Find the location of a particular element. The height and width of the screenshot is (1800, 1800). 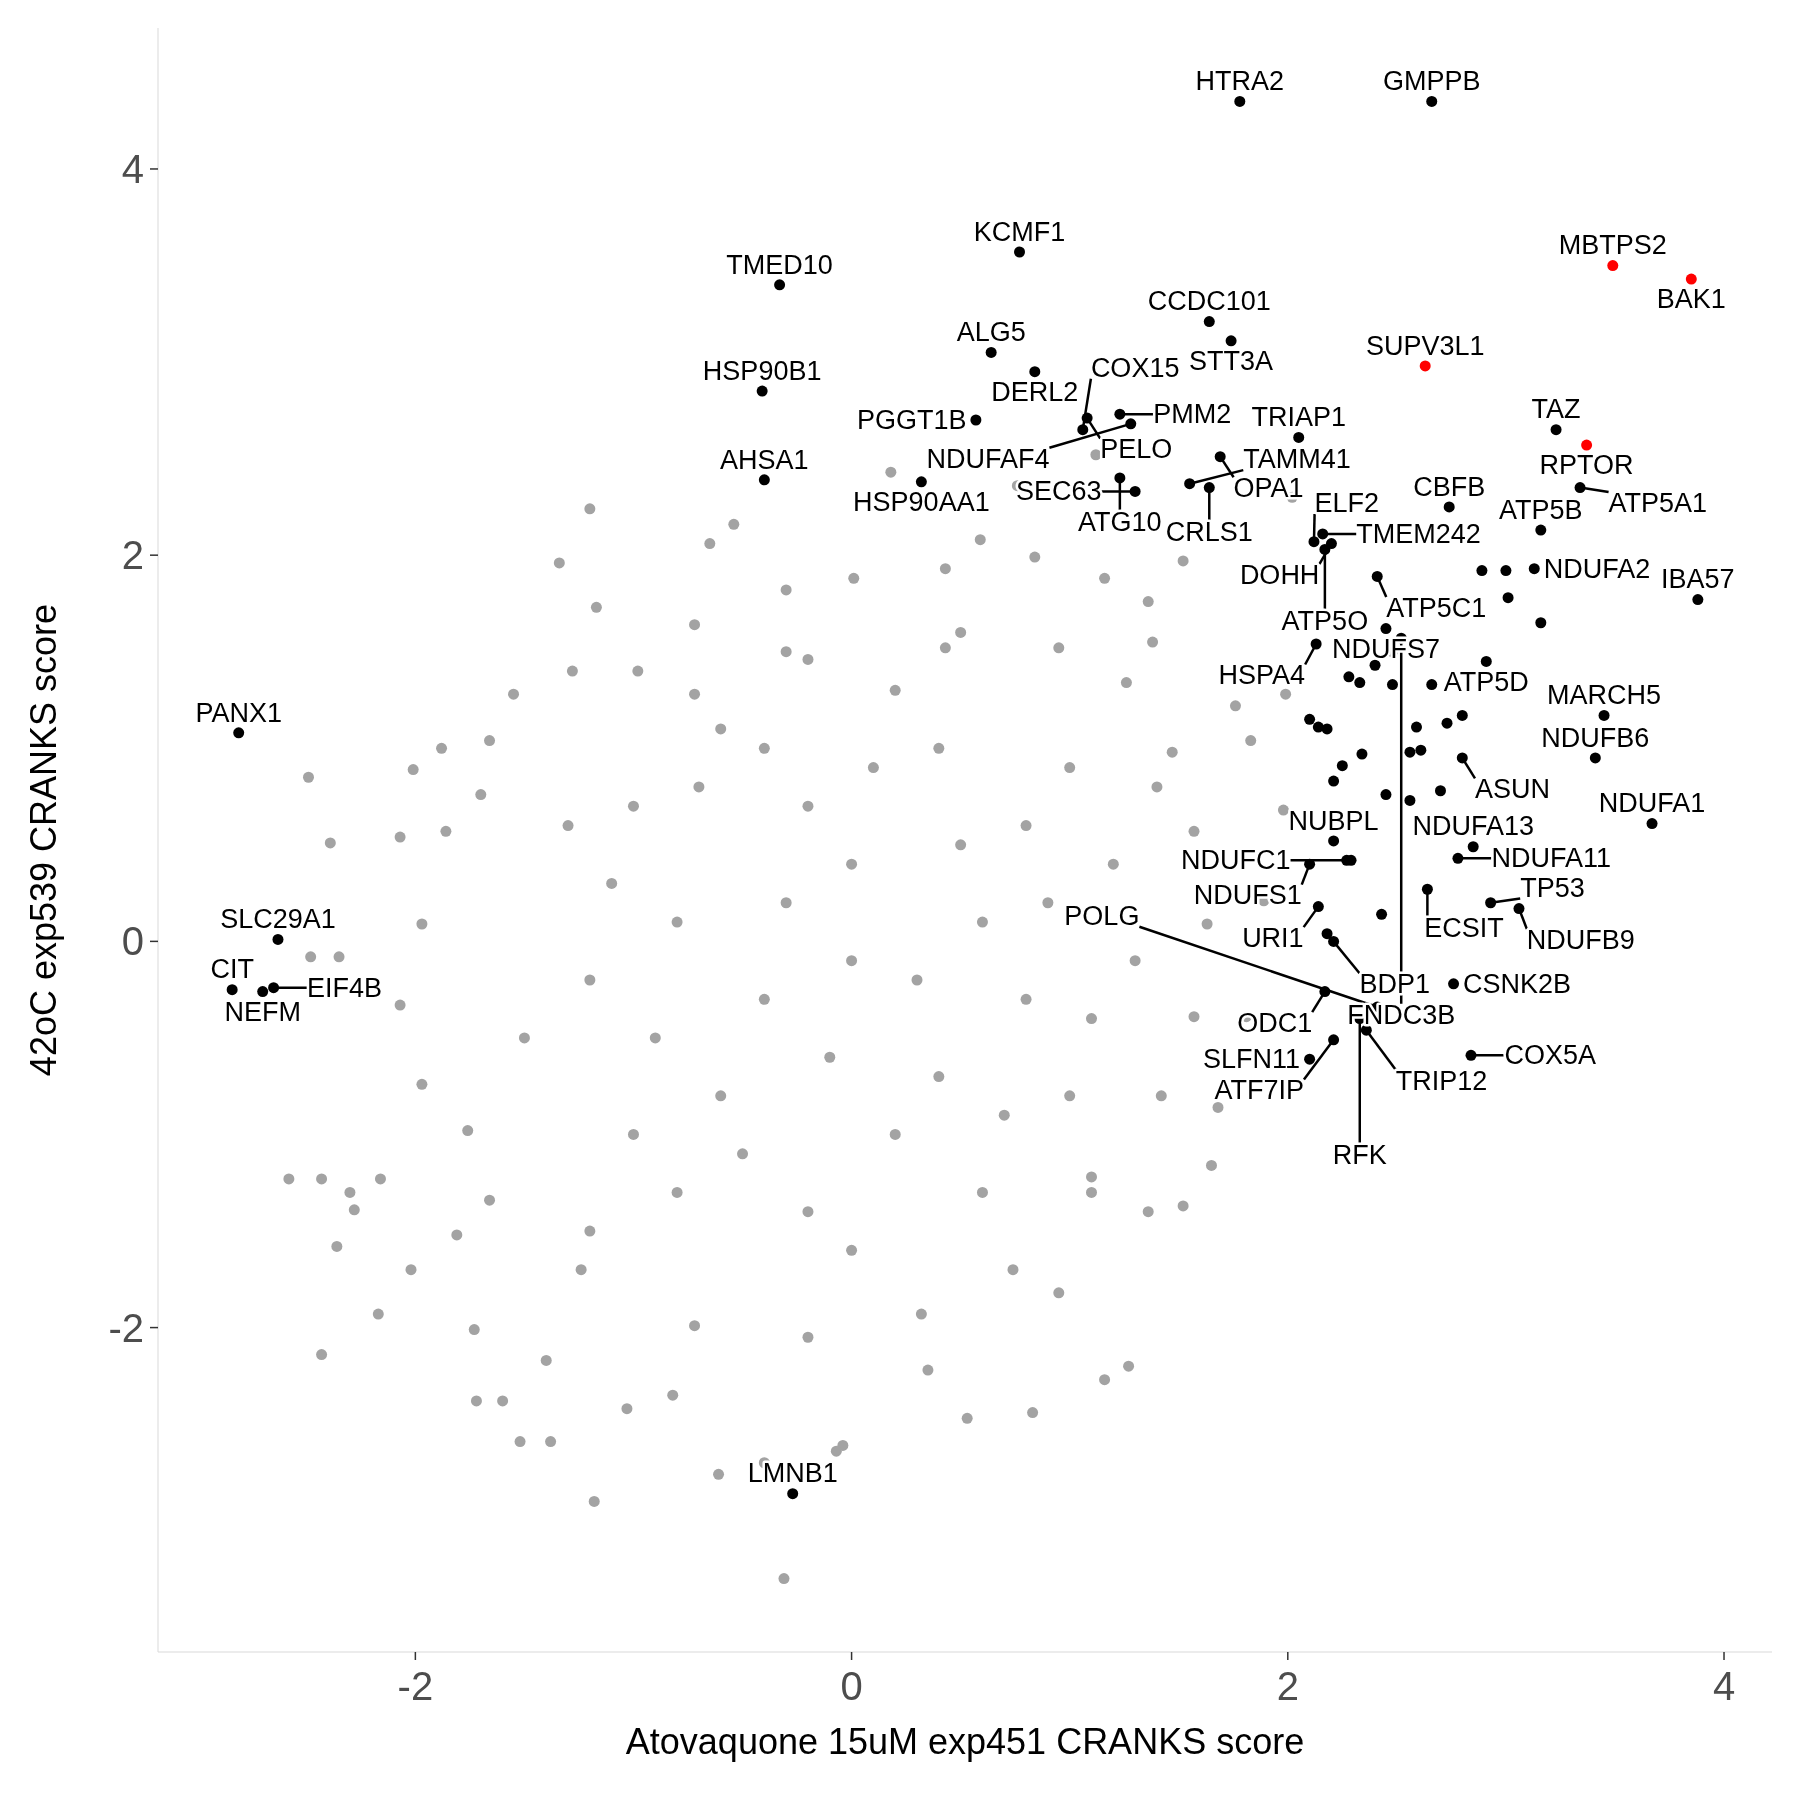

annotation: SLFN11 is located at coordinates (1252, 1059).